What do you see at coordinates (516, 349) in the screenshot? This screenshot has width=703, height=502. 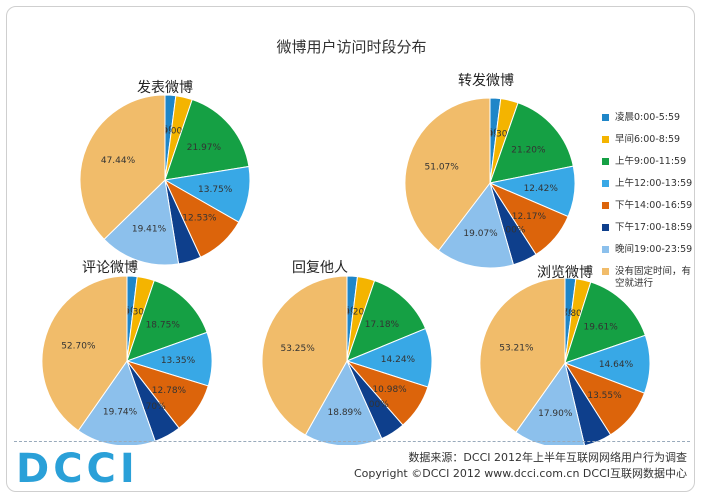 I see `slice-value-label: 53.21%` at bounding box center [516, 349].